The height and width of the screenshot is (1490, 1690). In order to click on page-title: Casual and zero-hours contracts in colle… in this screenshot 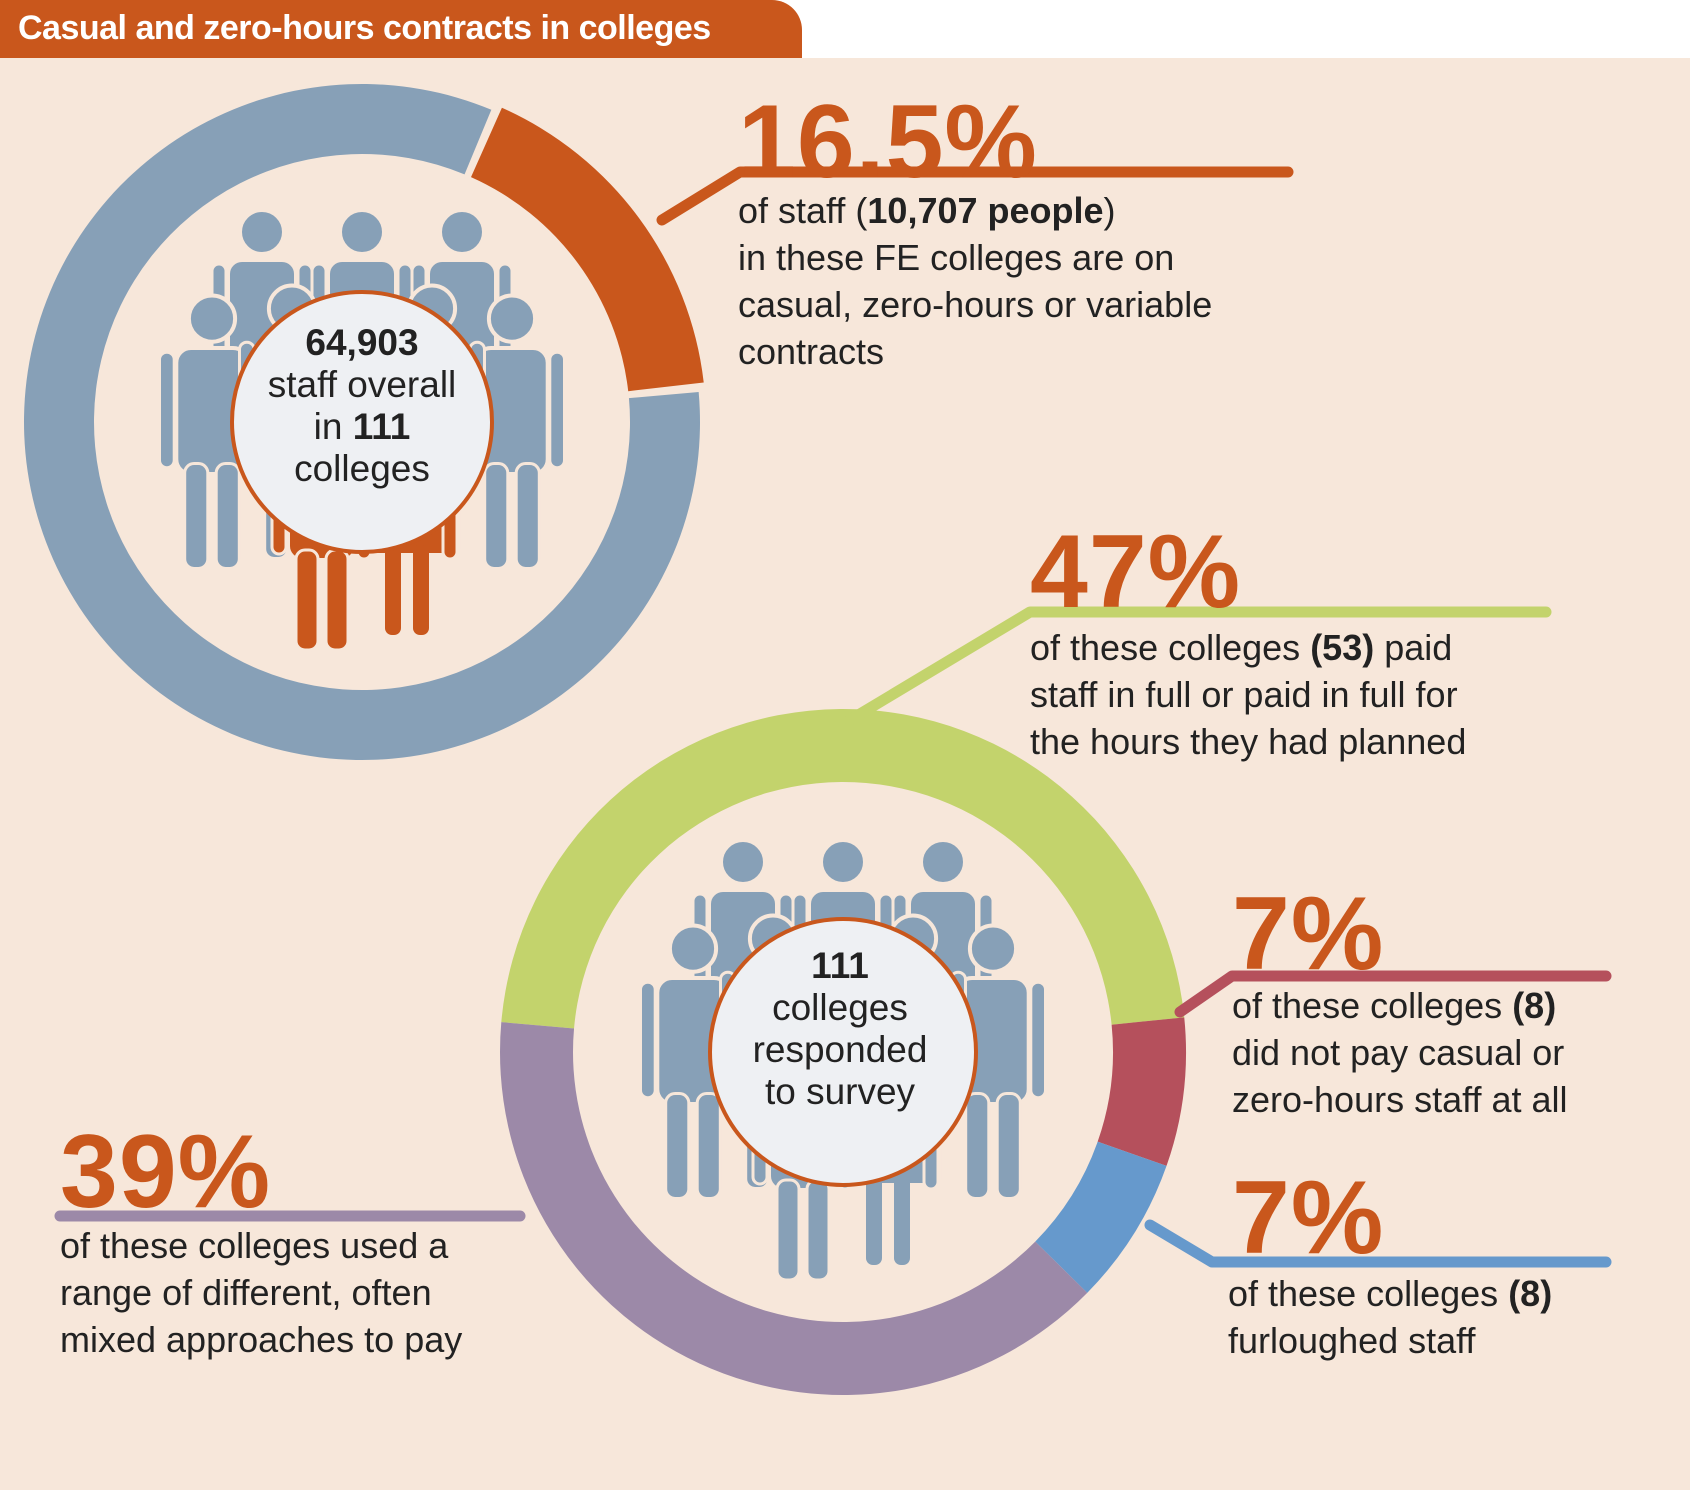, I will do `click(364, 28)`.